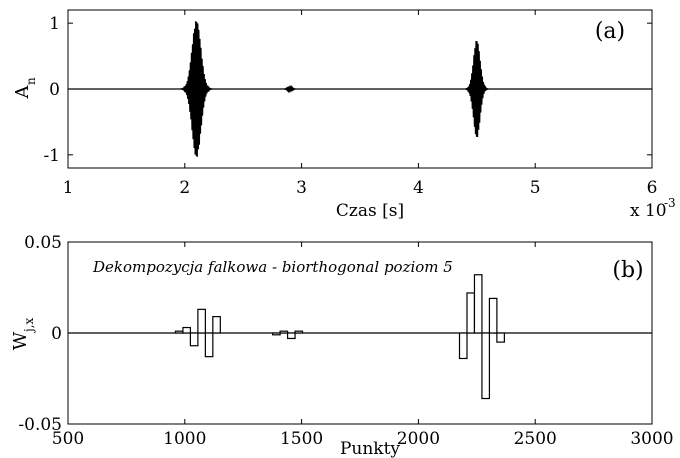 This screenshot has height=458, width=680. Describe the element at coordinates (54, 24) in the screenshot. I see `panel-a-y-tick-label: 1` at that location.